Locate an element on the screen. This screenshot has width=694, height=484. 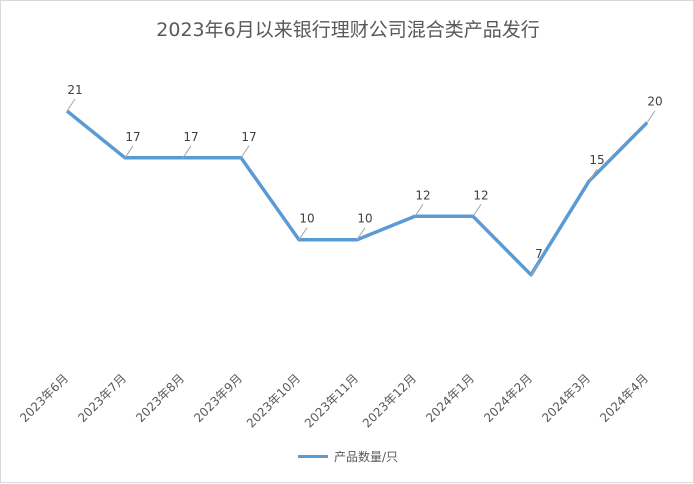
legend: 产品数量/只 is located at coordinates (347, 456).